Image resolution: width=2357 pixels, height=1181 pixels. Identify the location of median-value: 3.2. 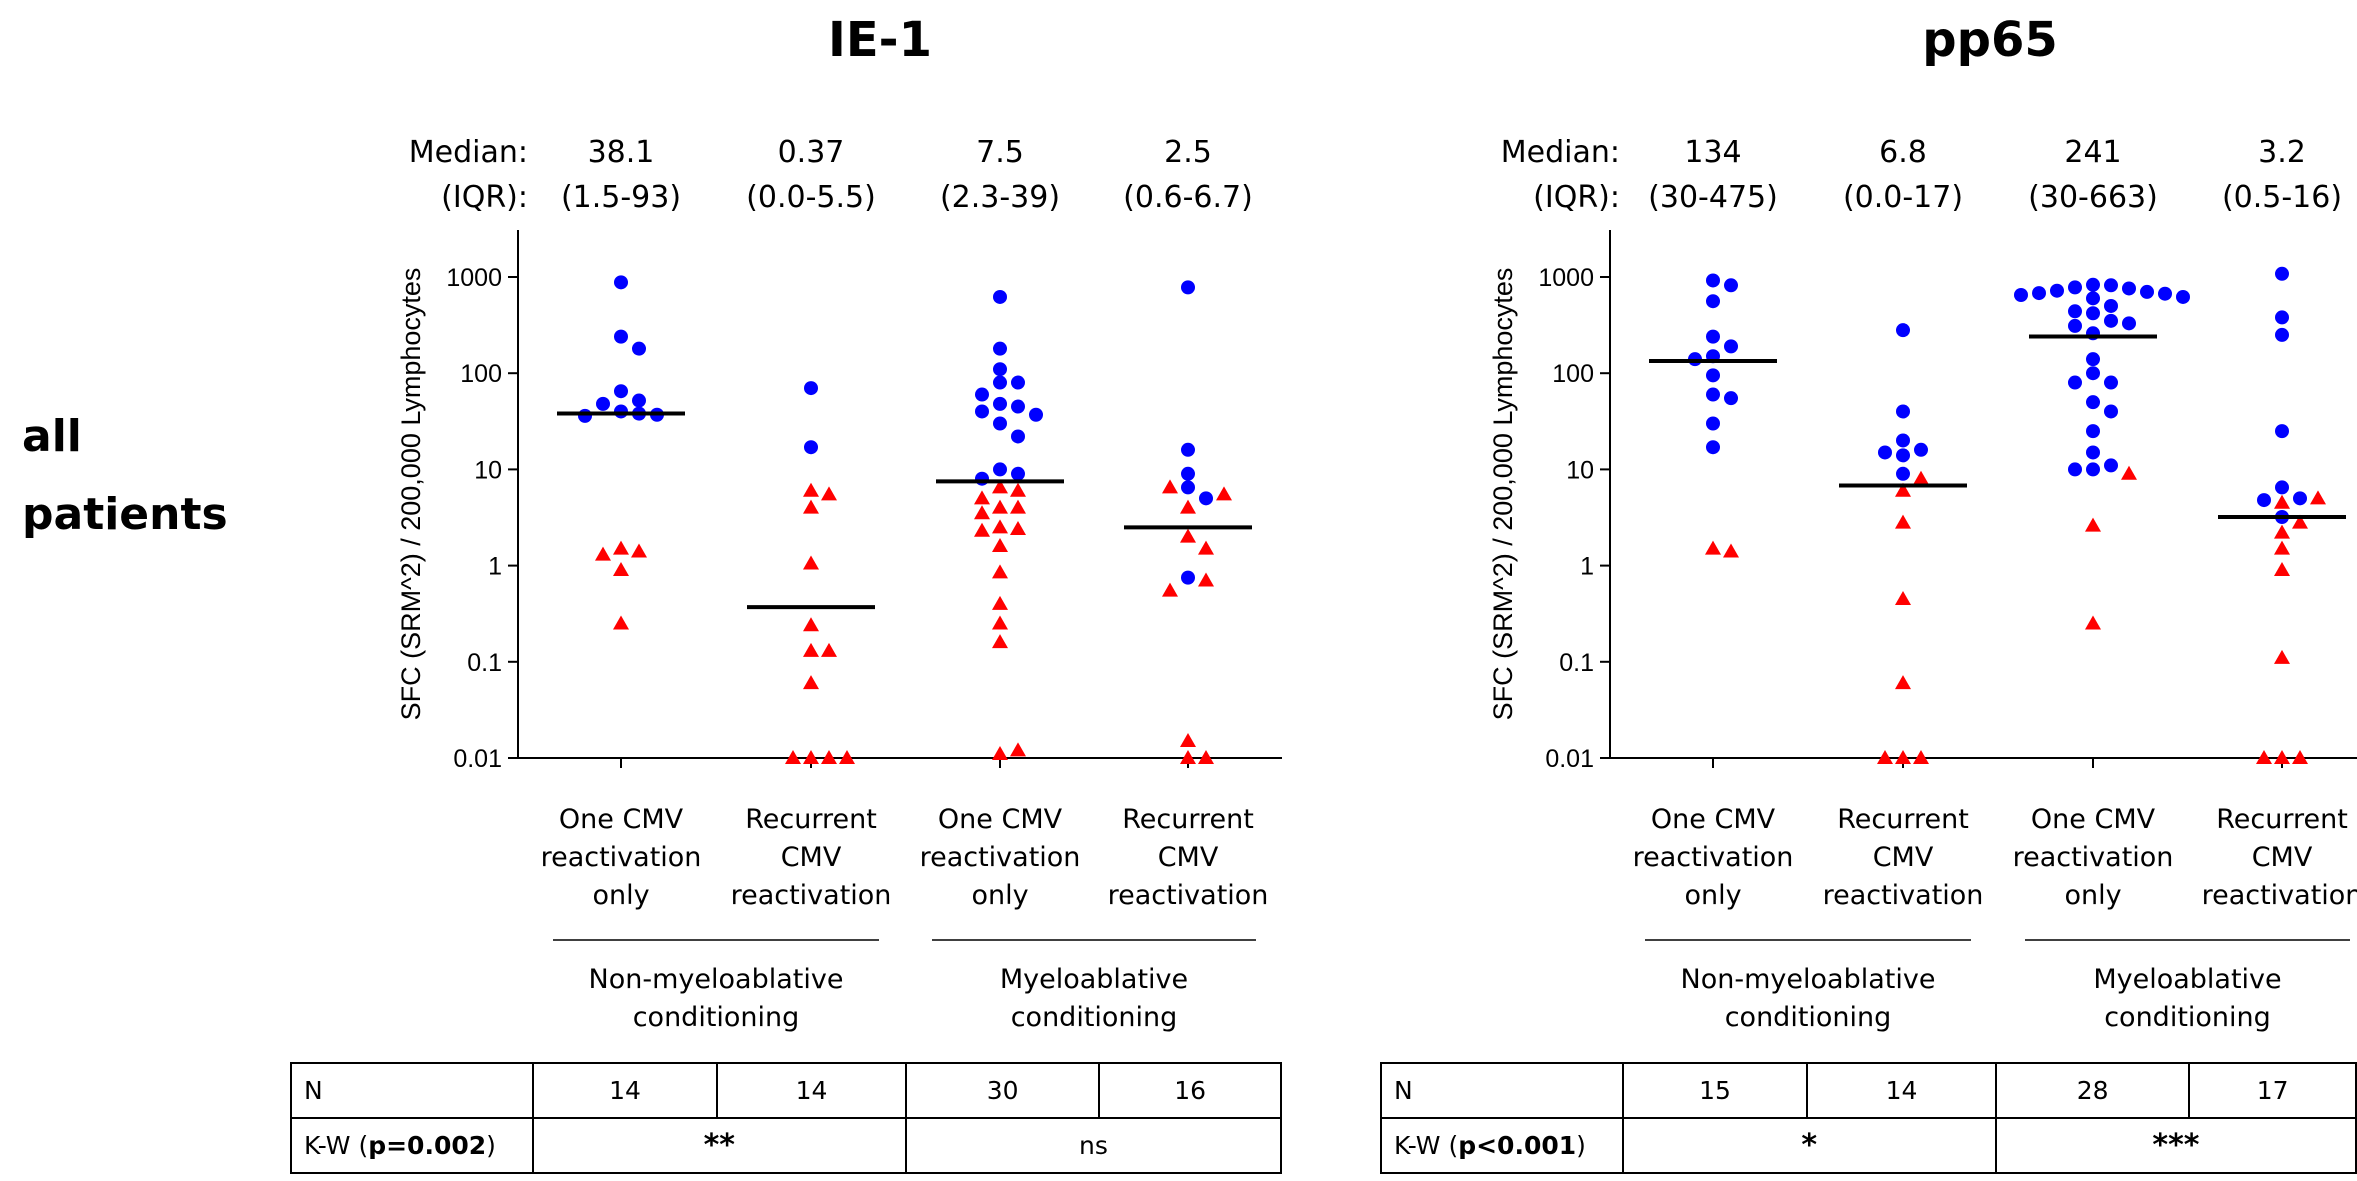
(2282, 152).